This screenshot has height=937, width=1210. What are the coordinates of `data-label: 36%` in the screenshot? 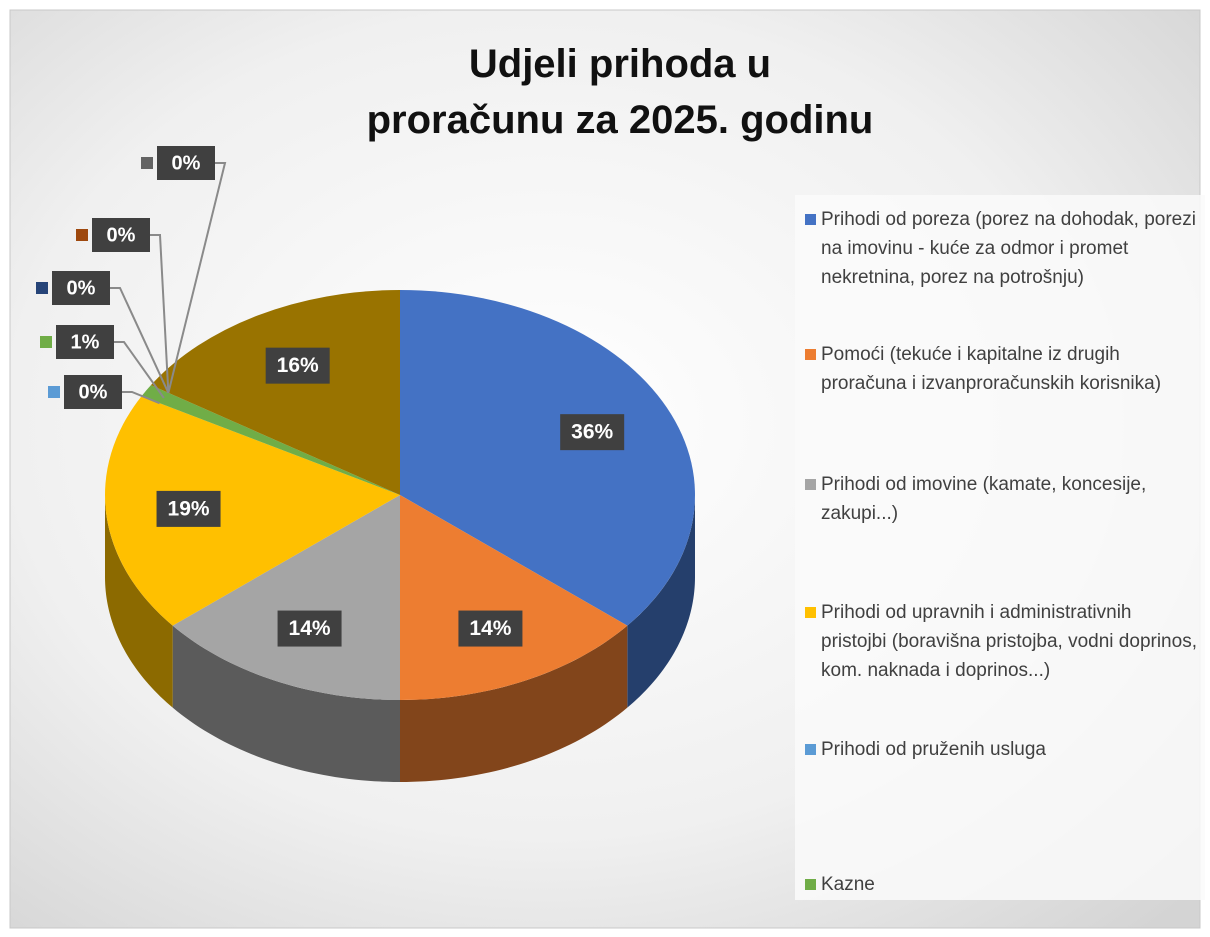 It's located at (592, 432).